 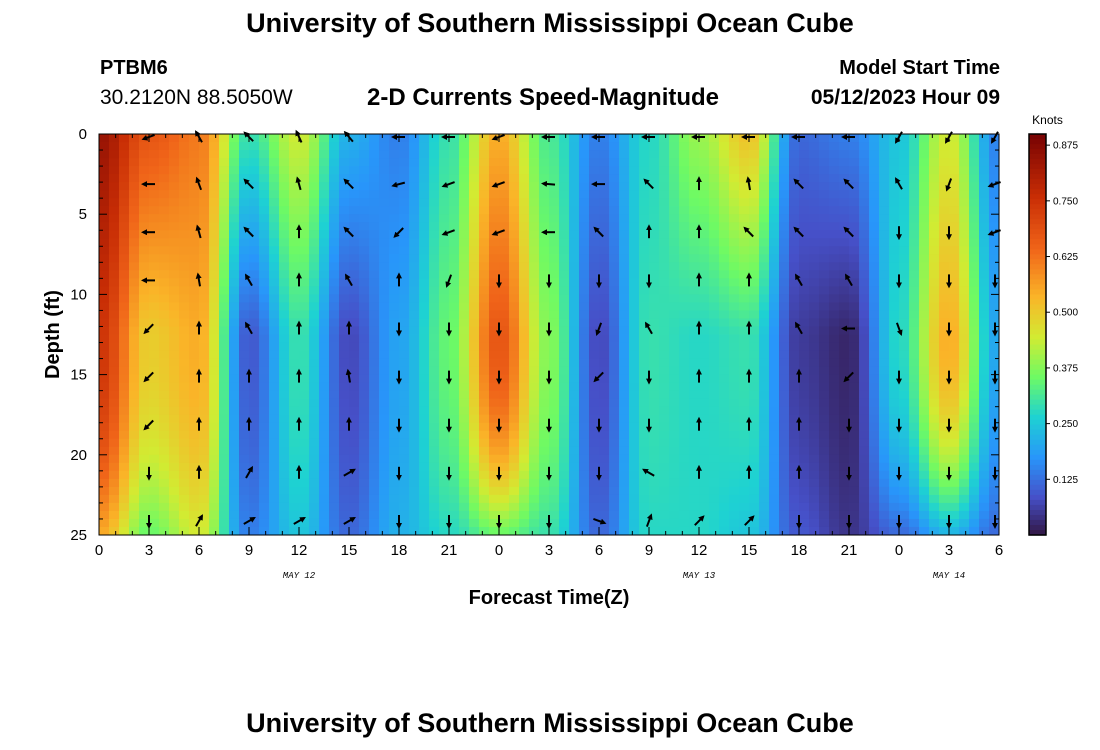 What do you see at coordinates (134, 68) in the screenshot?
I see `station-id: PTBM6` at bounding box center [134, 68].